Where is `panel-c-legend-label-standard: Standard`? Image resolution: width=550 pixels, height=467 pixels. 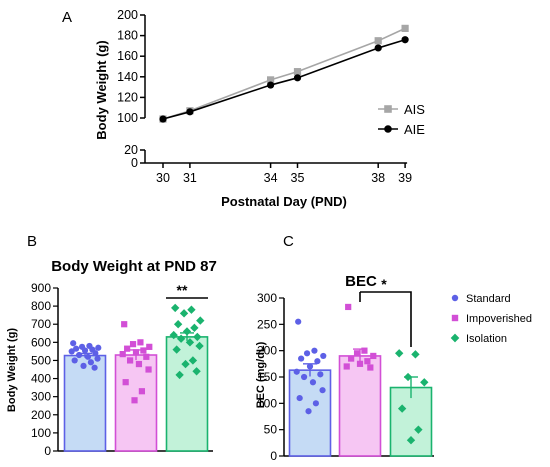 panel-c-legend-label-standard: Standard is located at coordinates (488, 299).